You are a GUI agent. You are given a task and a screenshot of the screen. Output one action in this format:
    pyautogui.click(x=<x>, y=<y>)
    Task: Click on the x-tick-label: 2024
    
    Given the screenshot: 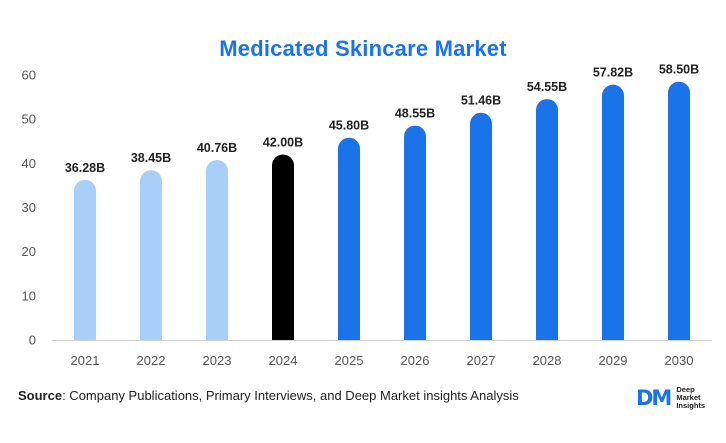 What is the action you would take?
    pyautogui.click(x=283, y=360)
    